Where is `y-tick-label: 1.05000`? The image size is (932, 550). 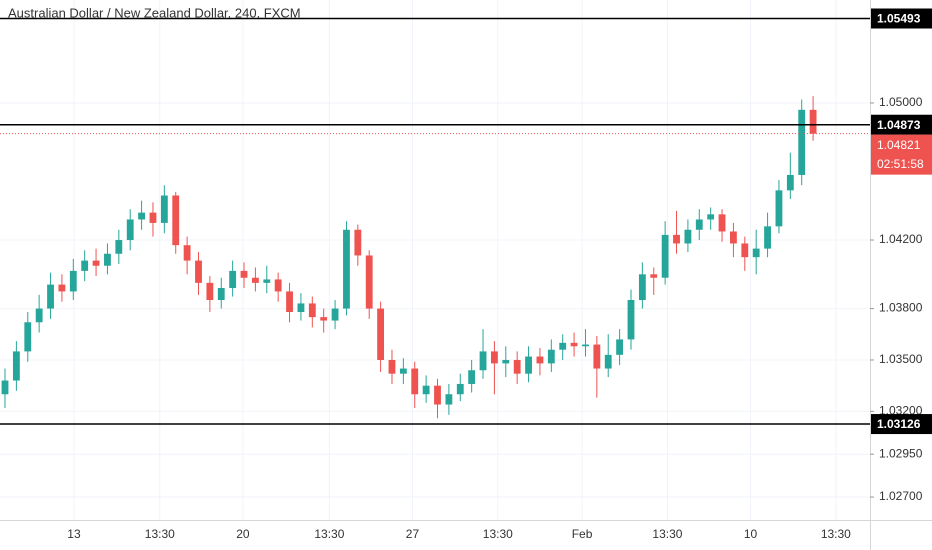 y-tick-label: 1.05000 is located at coordinates (901, 102).